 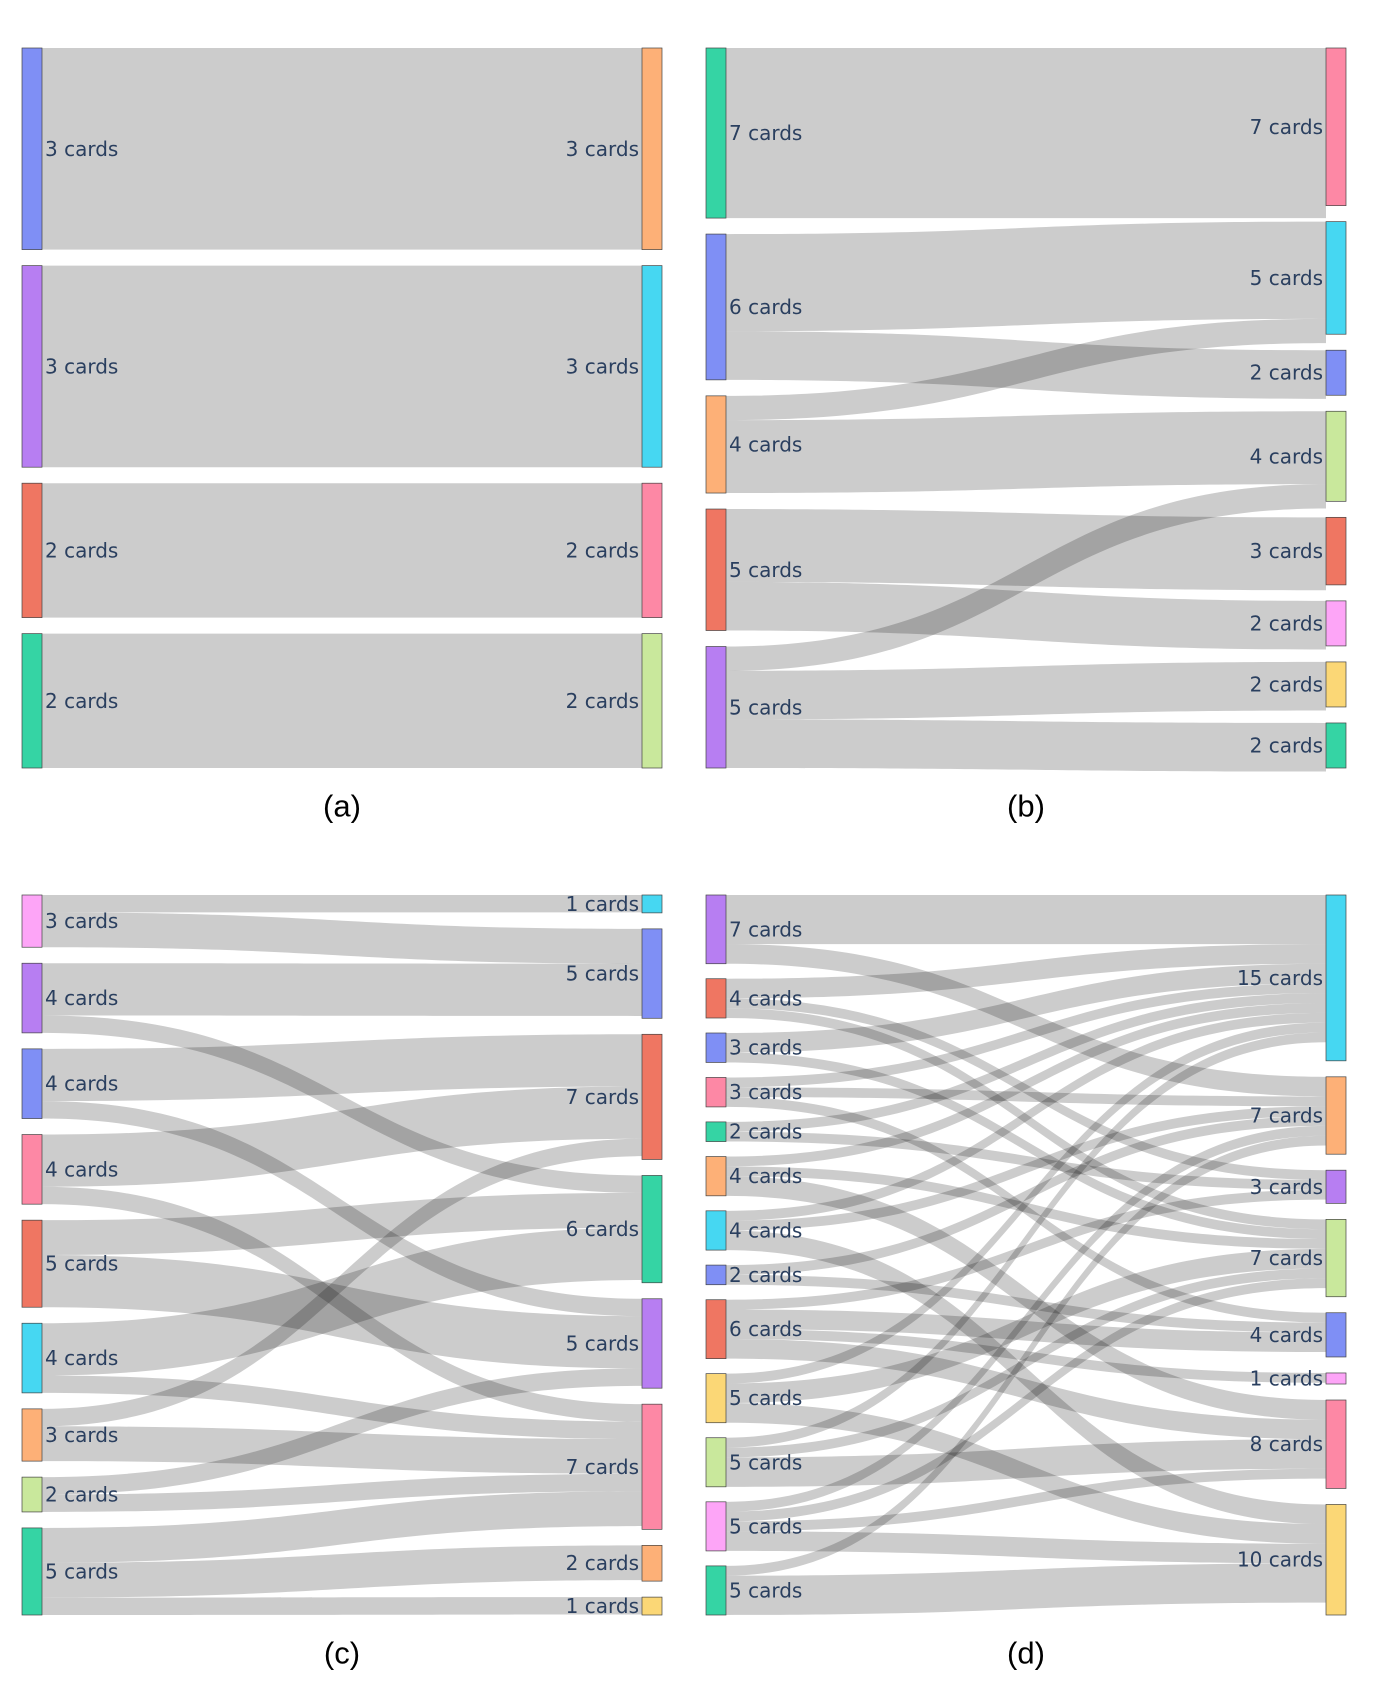 What do you see at coordinates (765, 133) in the screenshot?
I see `source-node-label: 7 cards` at bounding box center [765, 133].